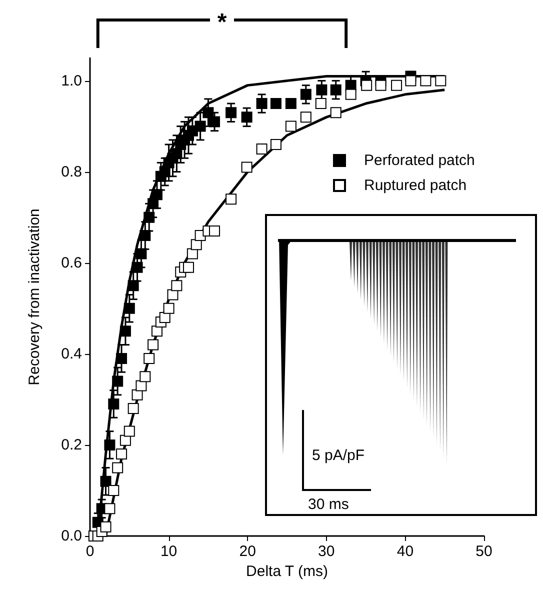 The width and height of the screenshot is (543, 591). Describe the element at coordinates (326, 551) in the screenshot. I see `x-tick-label: 30` at that location.